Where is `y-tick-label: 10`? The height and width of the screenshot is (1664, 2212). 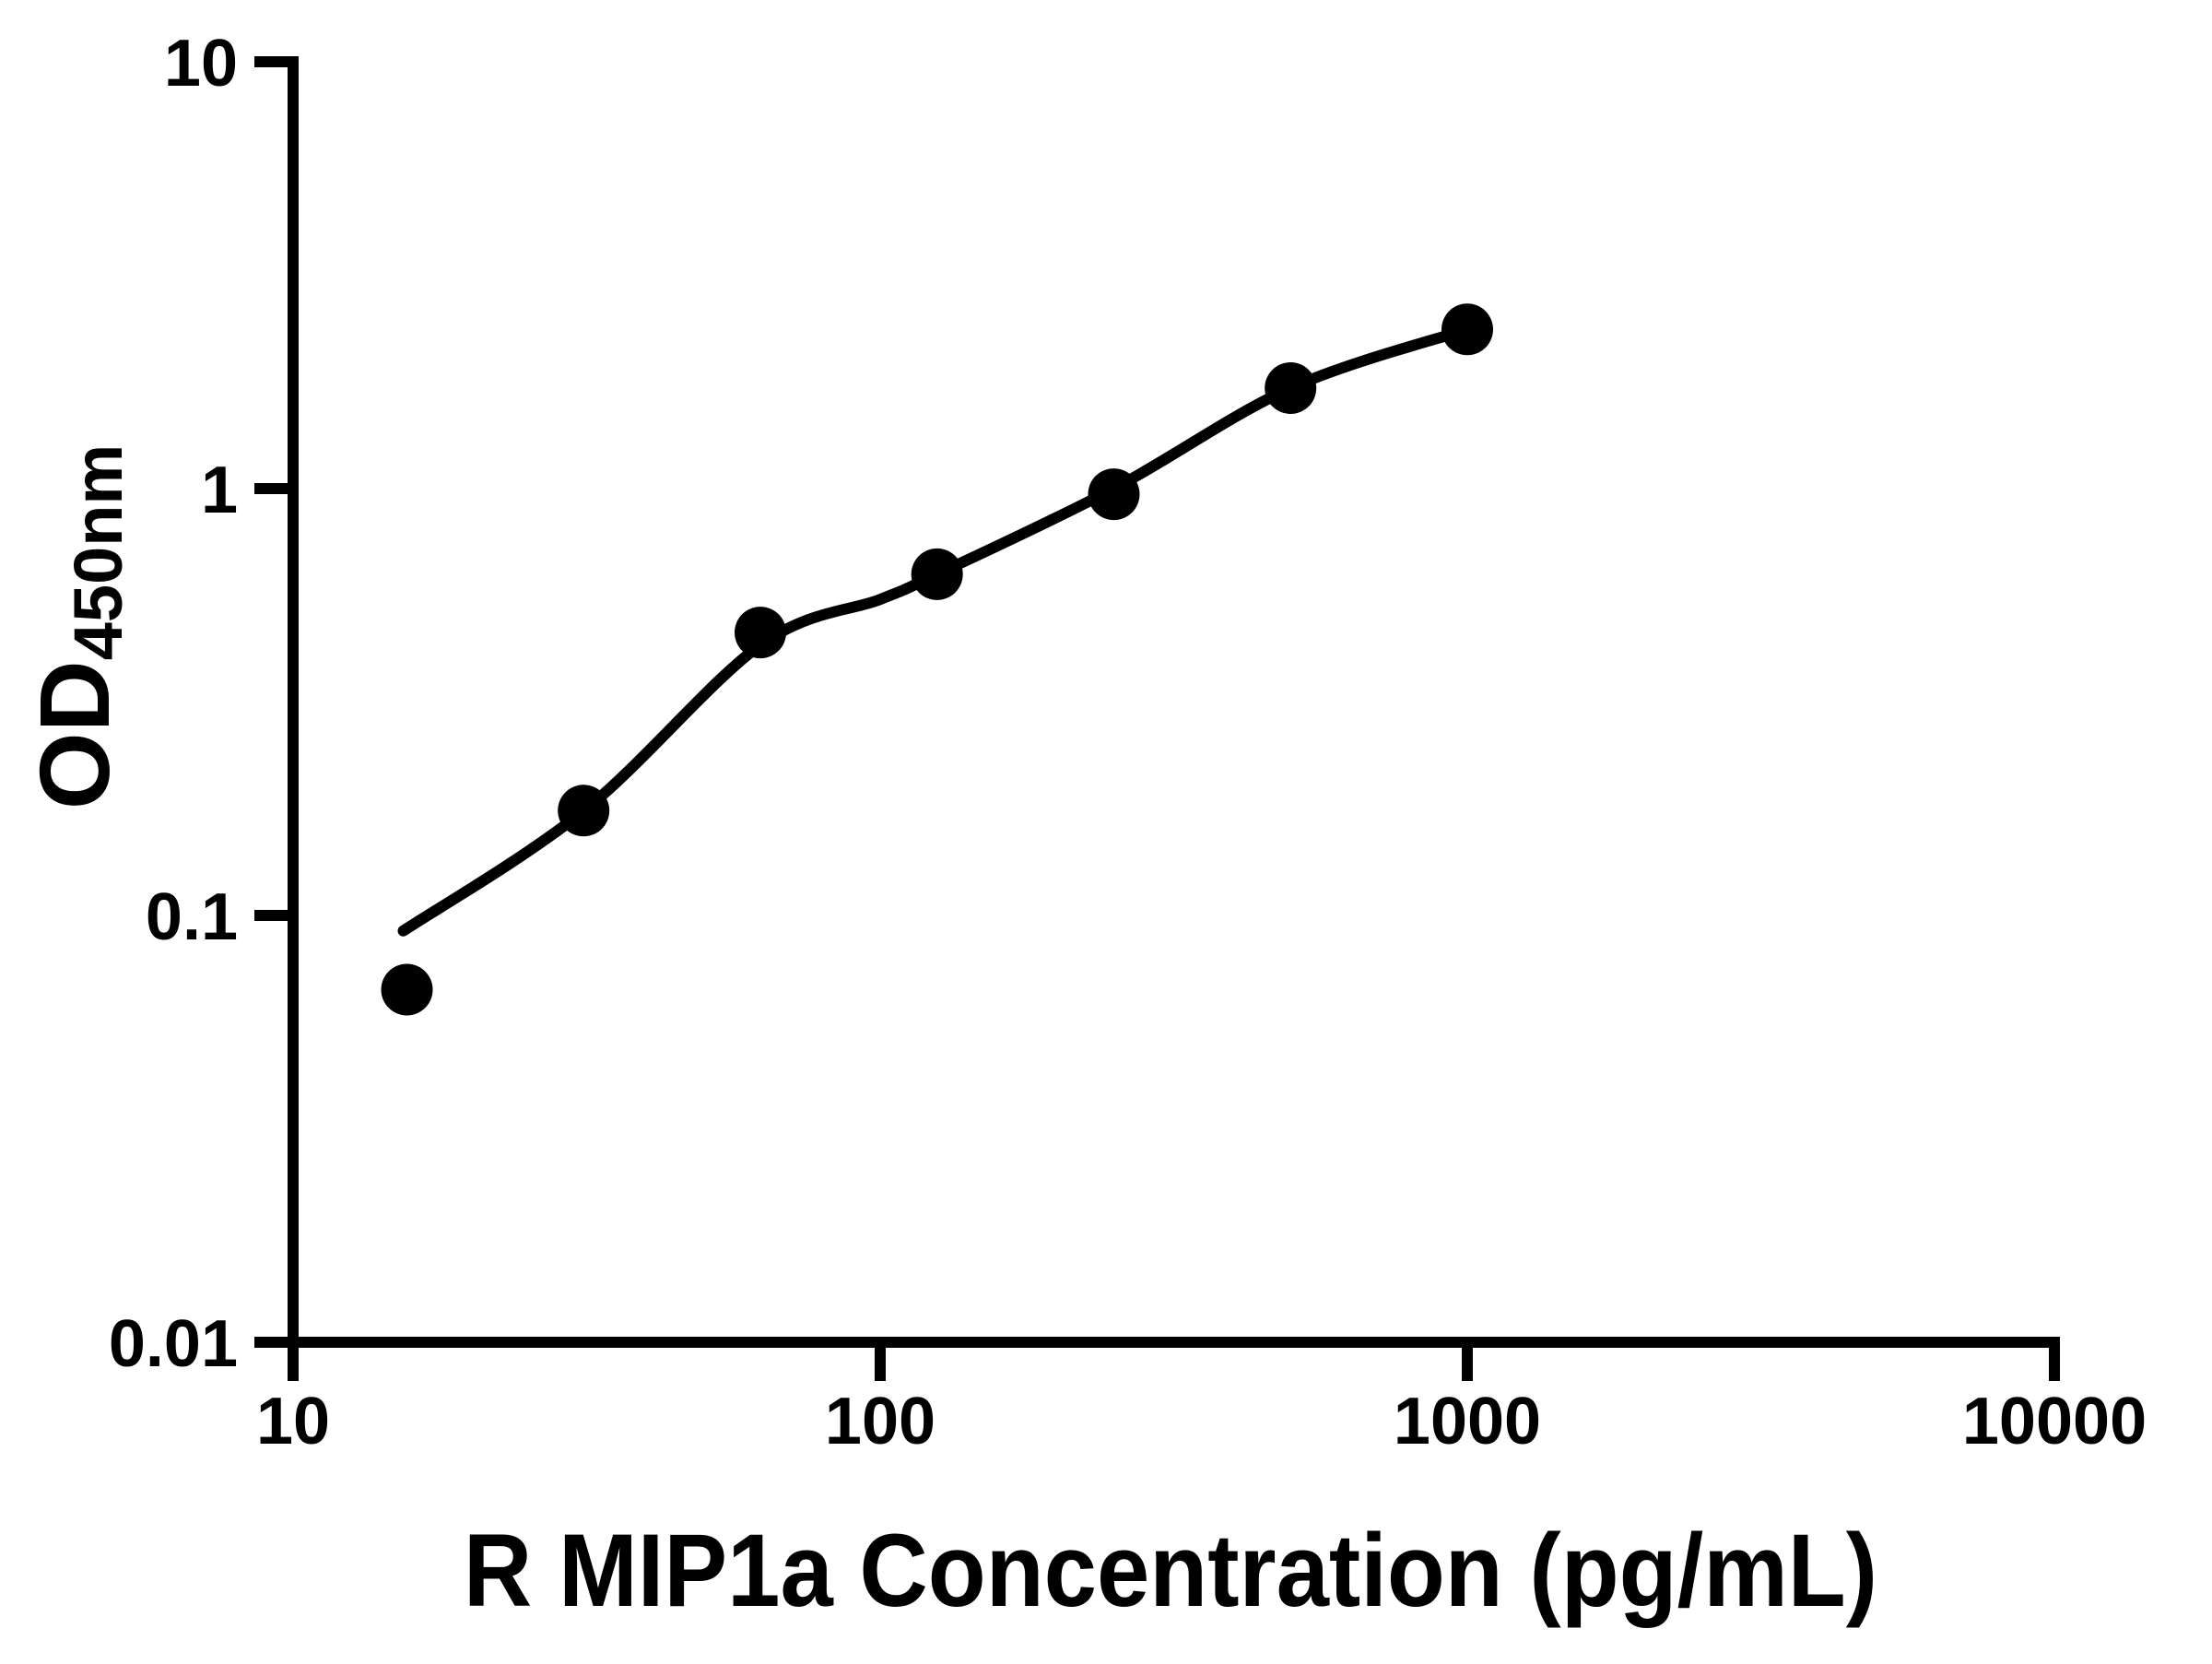
y-tick-label: 10 is located at coordinates (201, 63).